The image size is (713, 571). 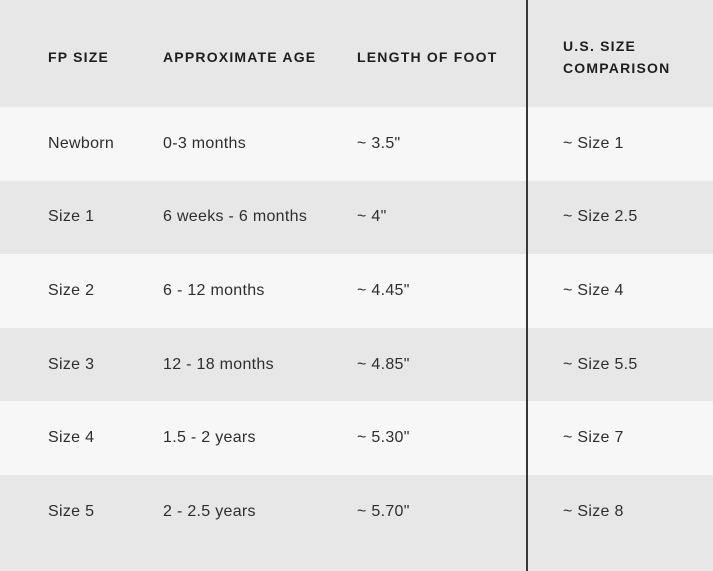 What do you see at coordinates (527, 285) in the screenshot?
I see `column-divider` at bounding box center [527, 285].